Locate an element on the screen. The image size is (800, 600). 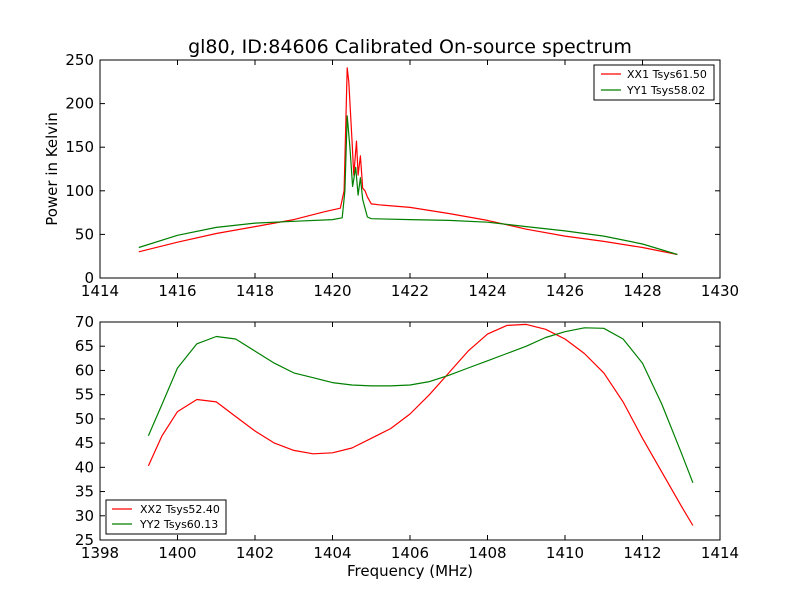
x-tick-label: 1420 is located at coordinates (332, 291).